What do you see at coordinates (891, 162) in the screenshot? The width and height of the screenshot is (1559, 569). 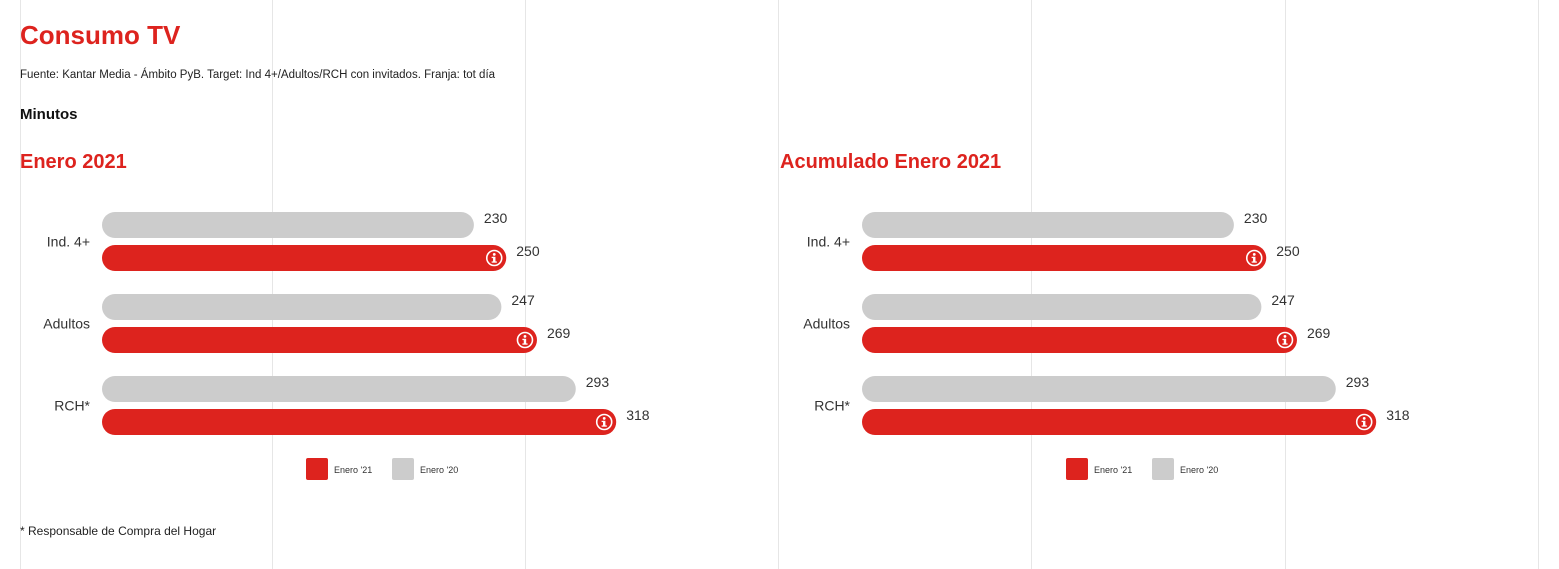 I see `chart-title: Acumulado Enero 2021` at bounding box center [891, 162].